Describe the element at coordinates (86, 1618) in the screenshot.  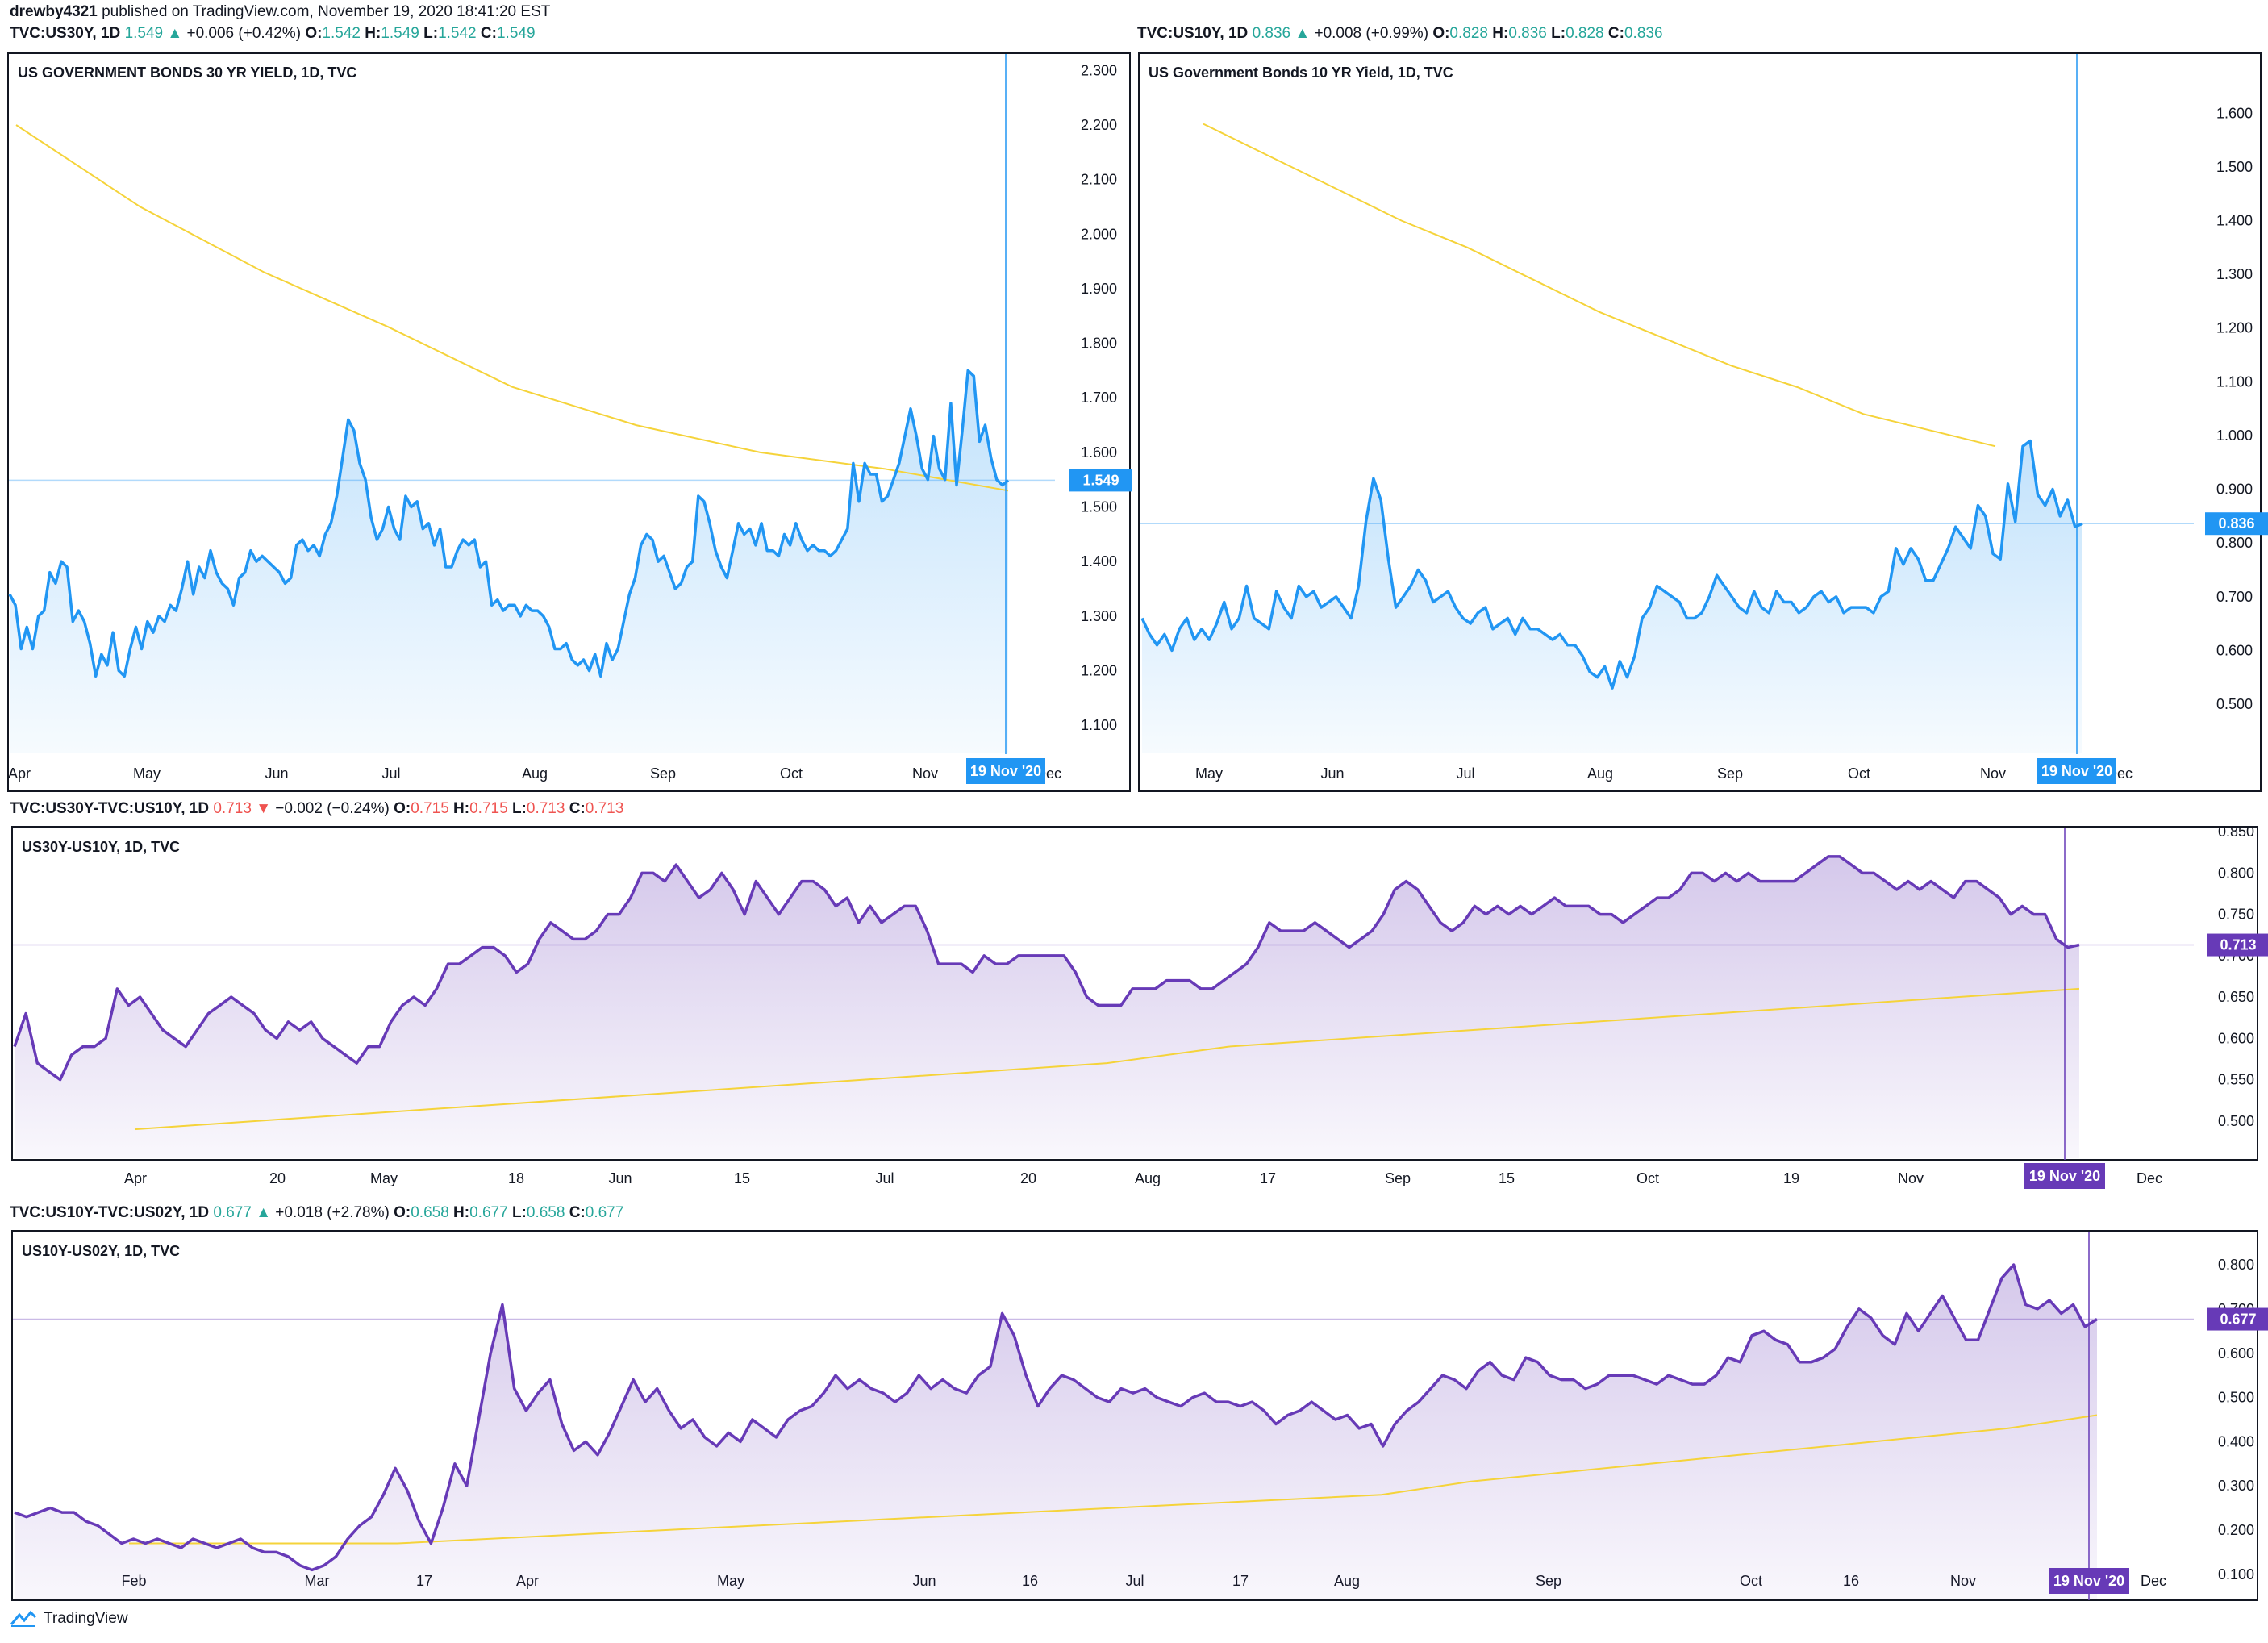
I see `footer-brand: TradingView` at that location.